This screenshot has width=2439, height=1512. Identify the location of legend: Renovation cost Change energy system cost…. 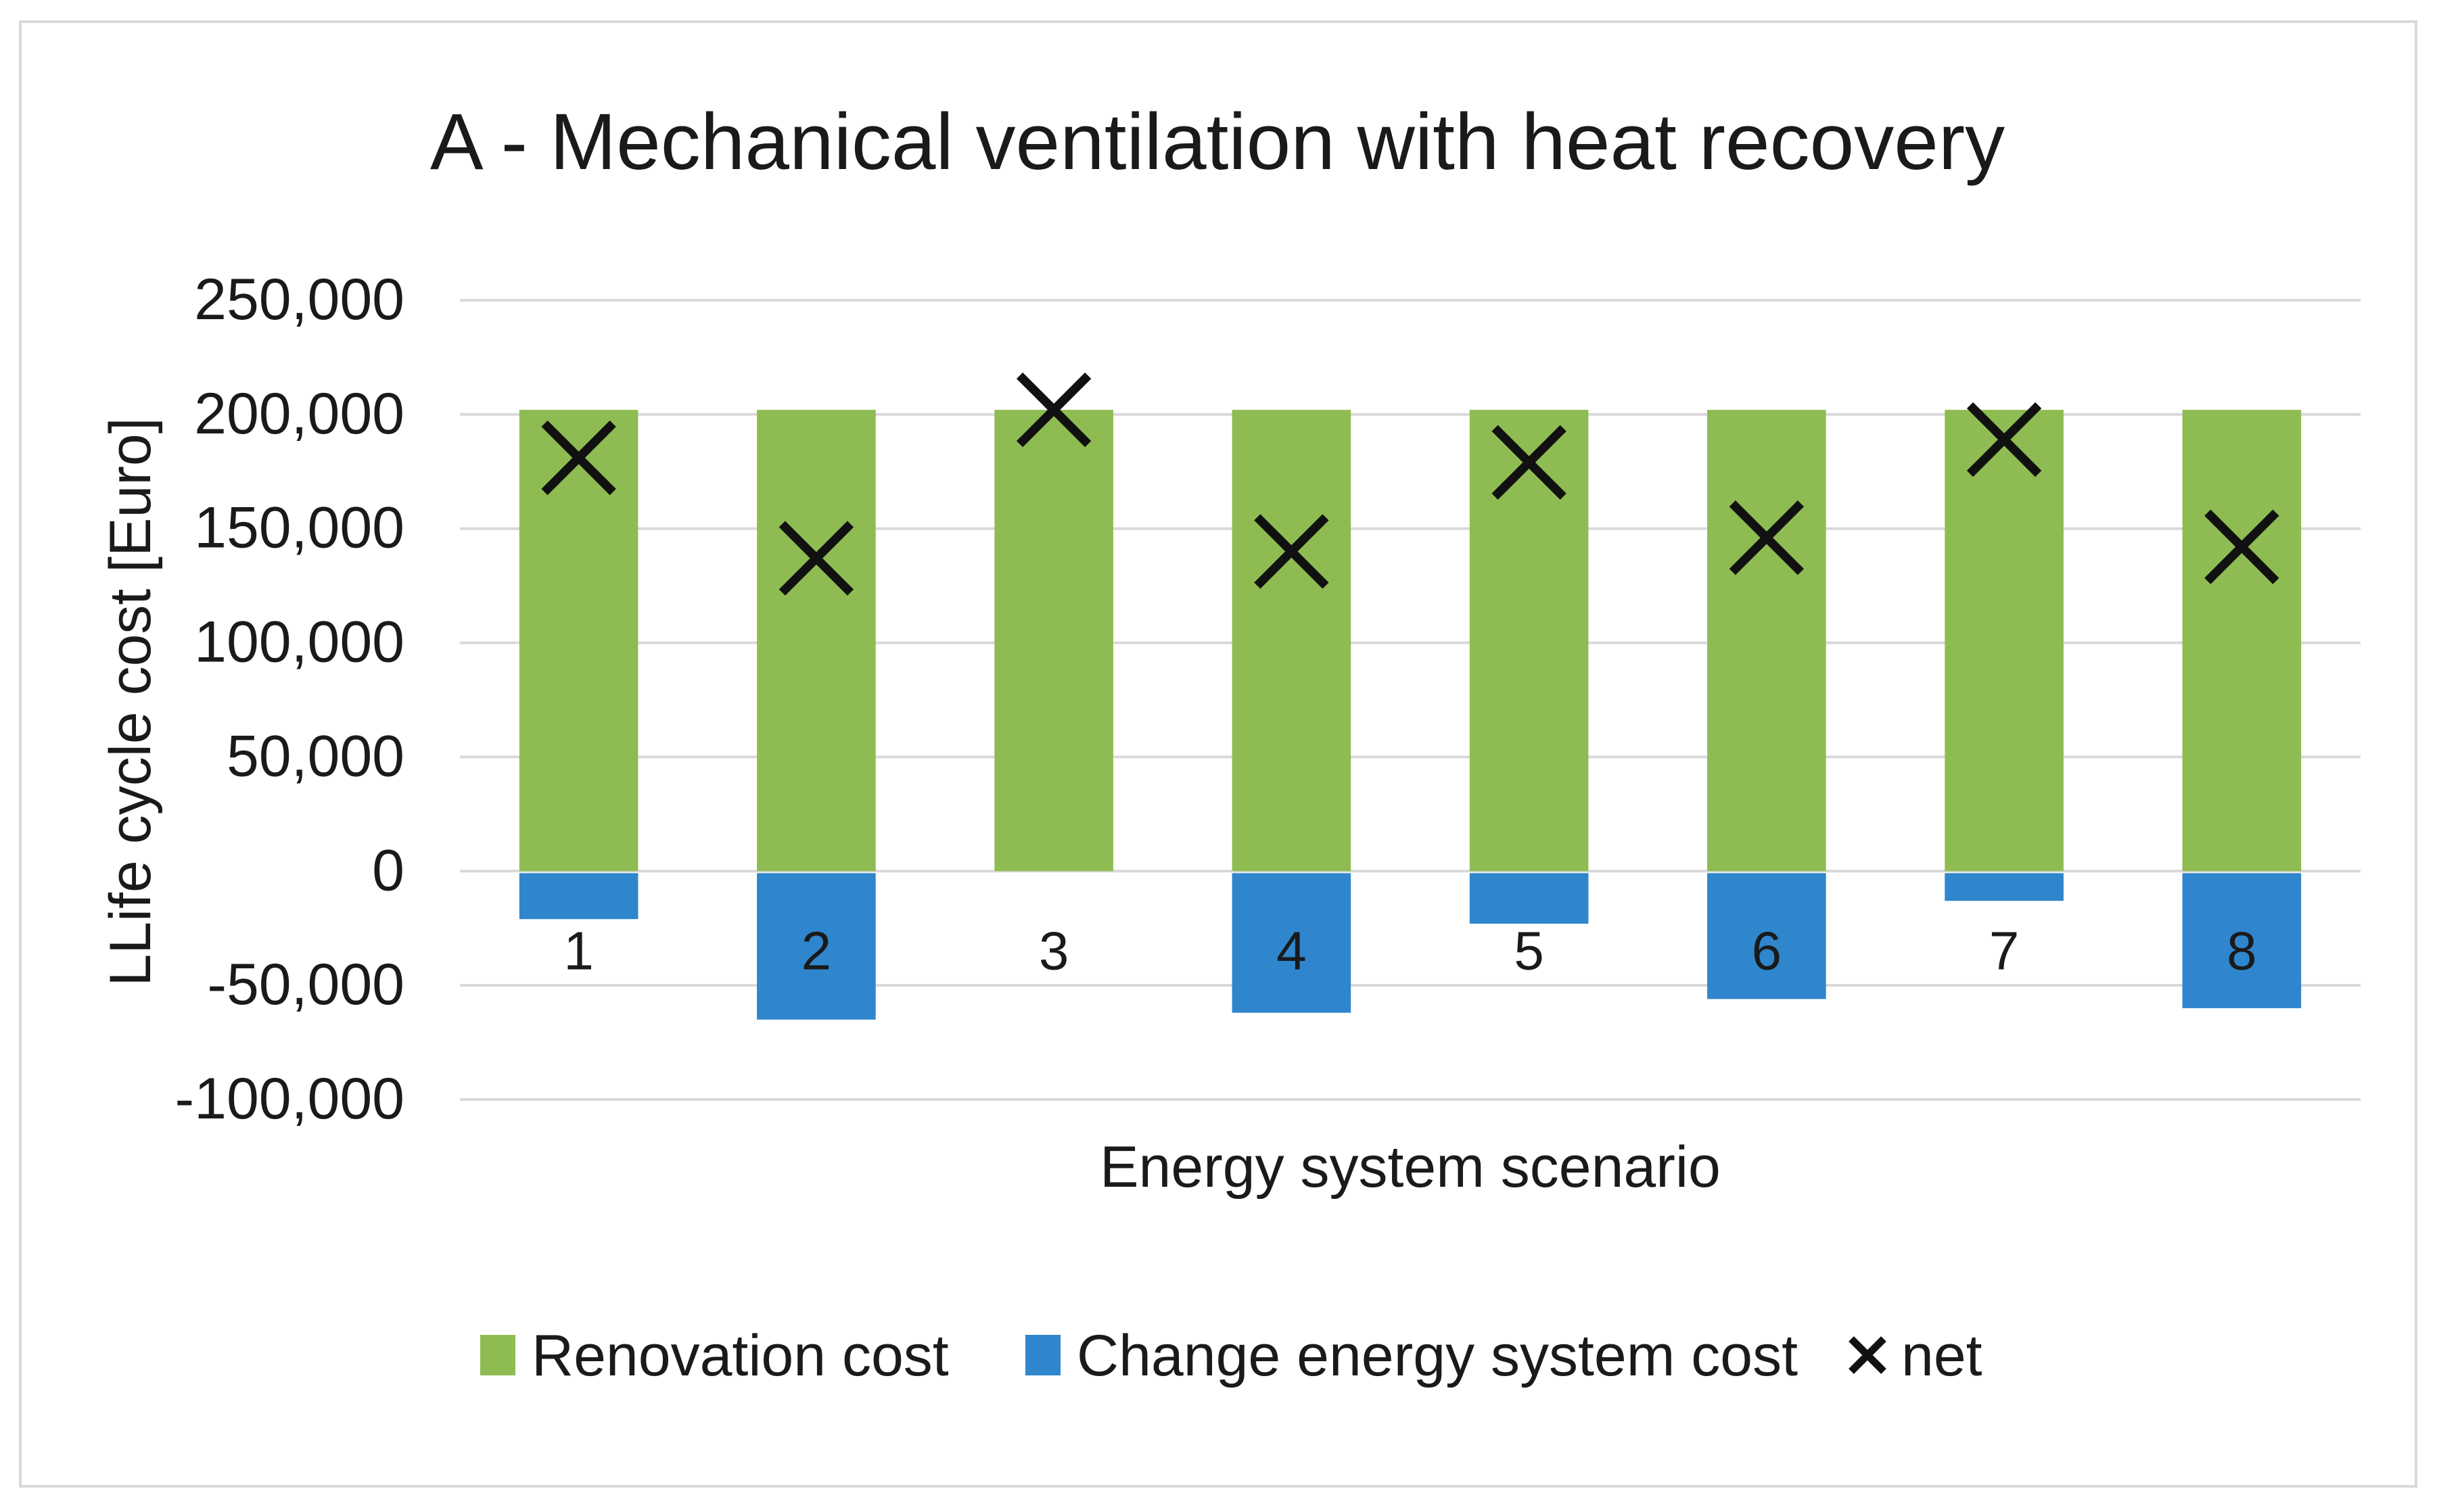
(1231, 1355).